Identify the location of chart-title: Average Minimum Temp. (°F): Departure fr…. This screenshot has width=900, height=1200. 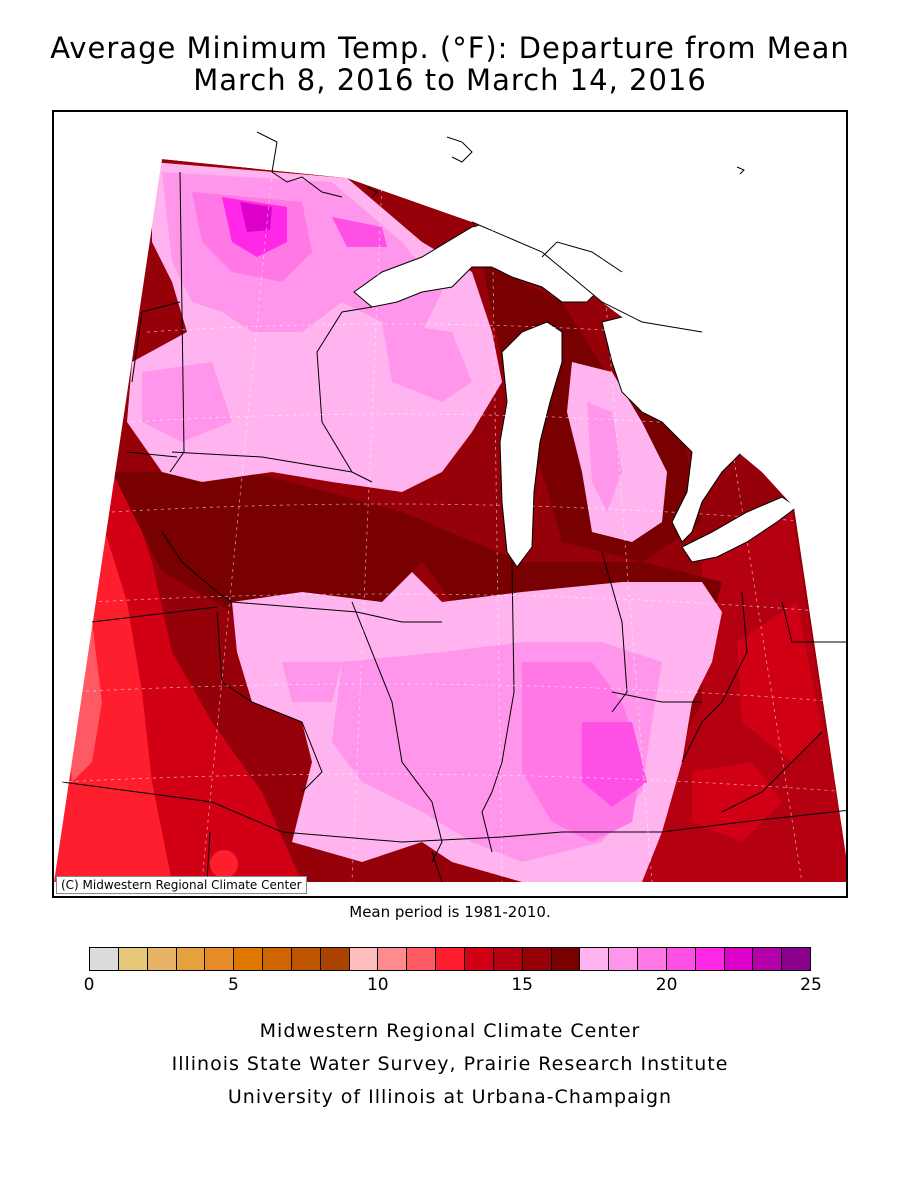
(450, 48).